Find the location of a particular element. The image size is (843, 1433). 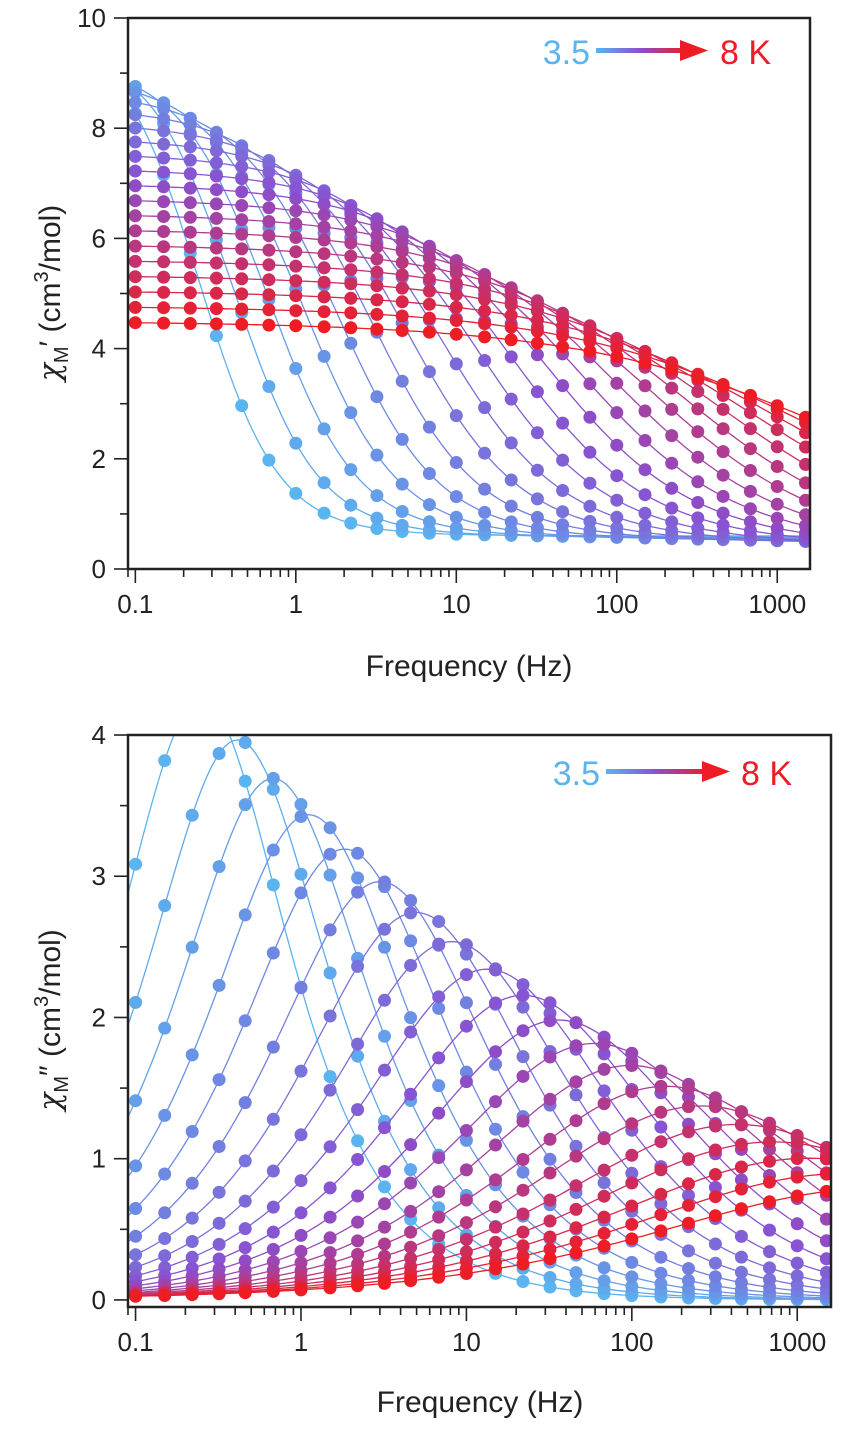

x-tick-label: 1000 is located at coordinates (797, 1342).